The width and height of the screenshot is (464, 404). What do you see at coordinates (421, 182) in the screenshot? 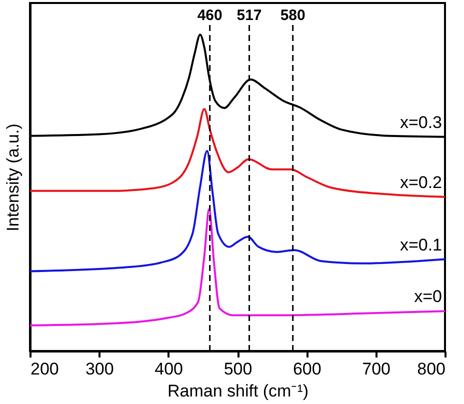
I see `series-label: x=0.2` at bounding box center [421, 182].